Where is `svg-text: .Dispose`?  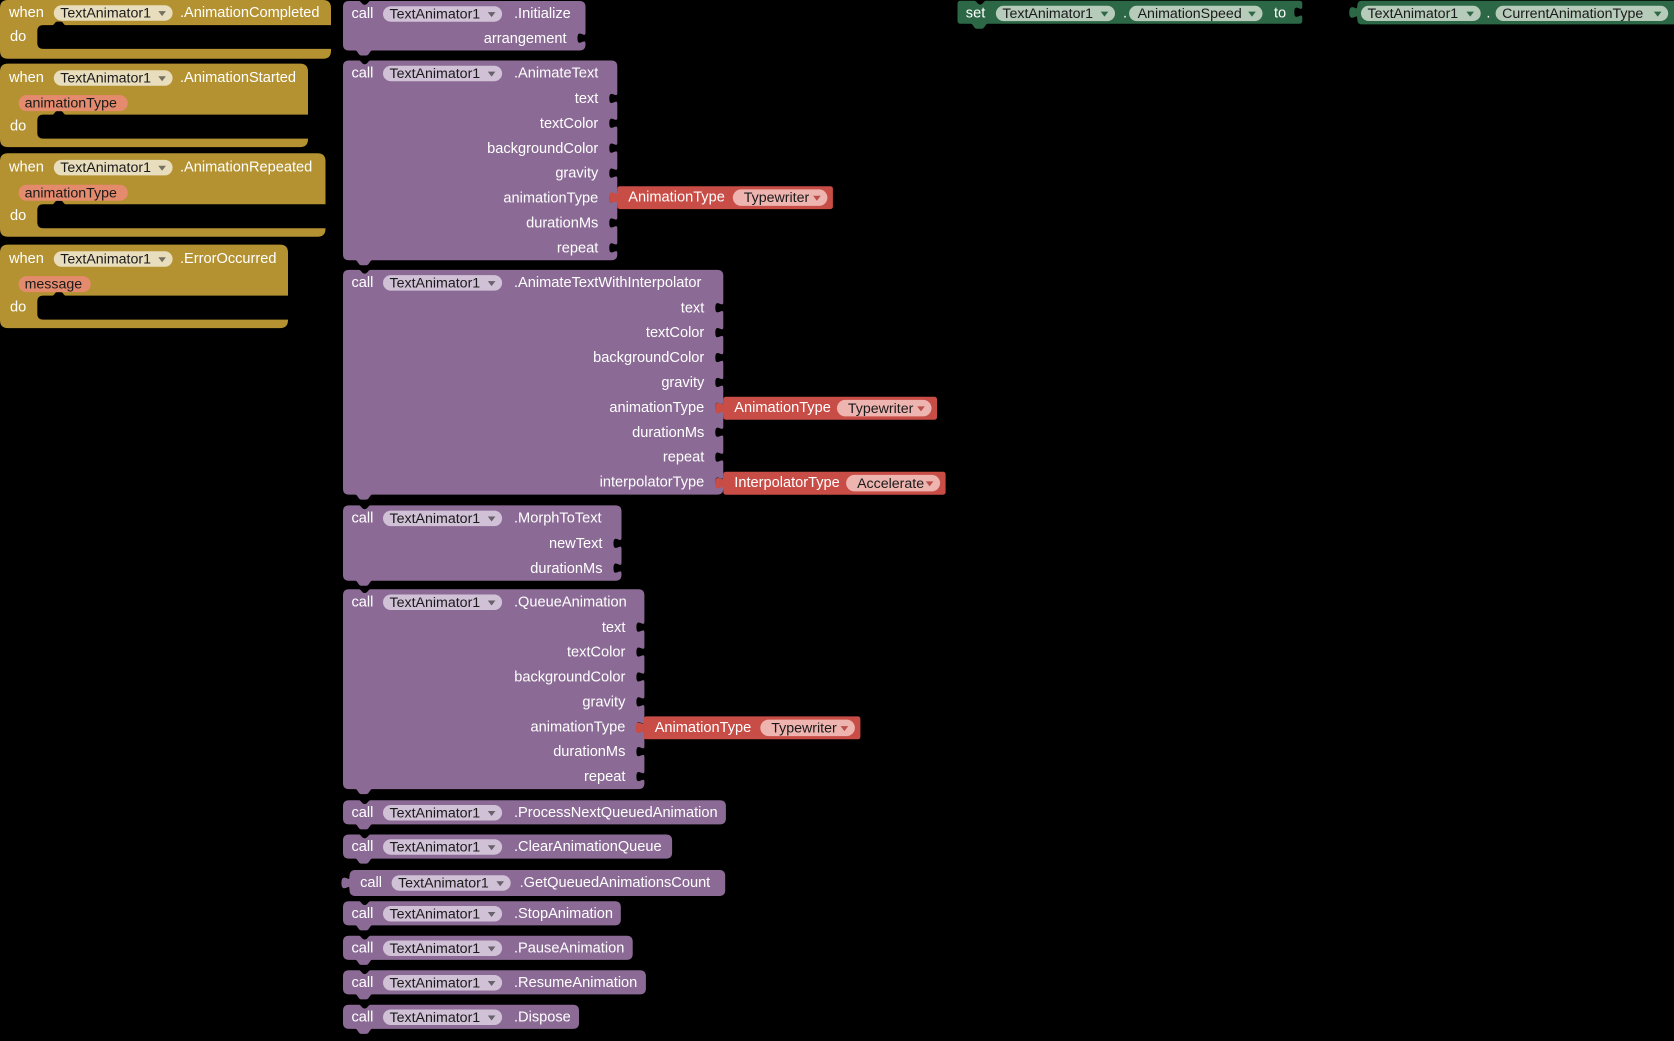 svg-text: .Dispose is located at coordinates (542, 1017).